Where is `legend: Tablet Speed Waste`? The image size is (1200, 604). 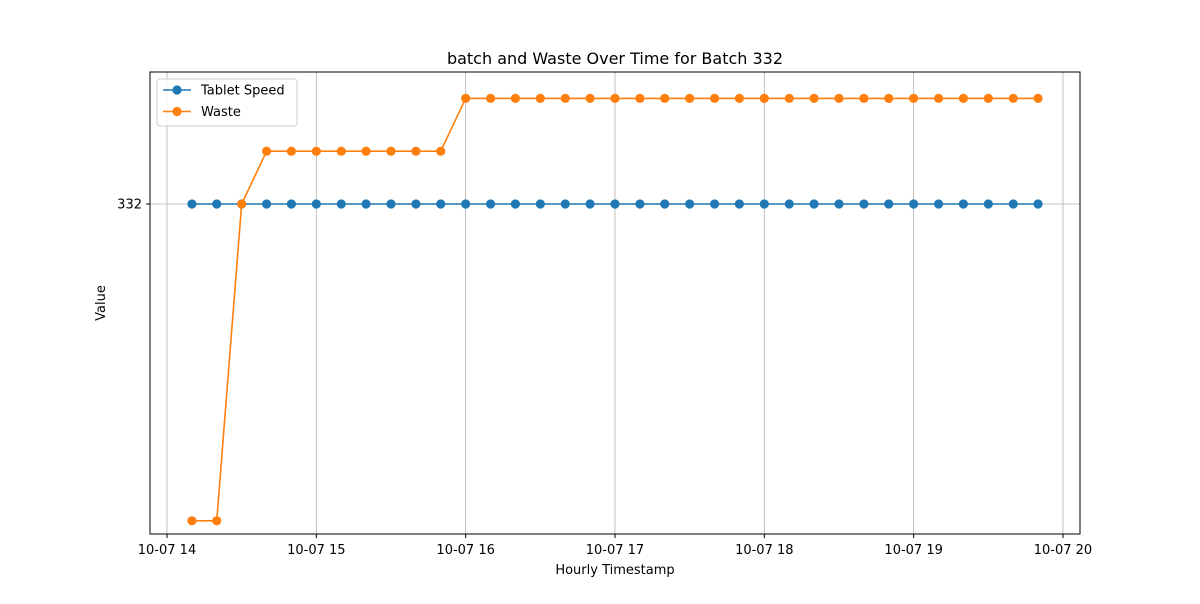
legend: Tablet Speed Waste is located at coordinates (227, 102).